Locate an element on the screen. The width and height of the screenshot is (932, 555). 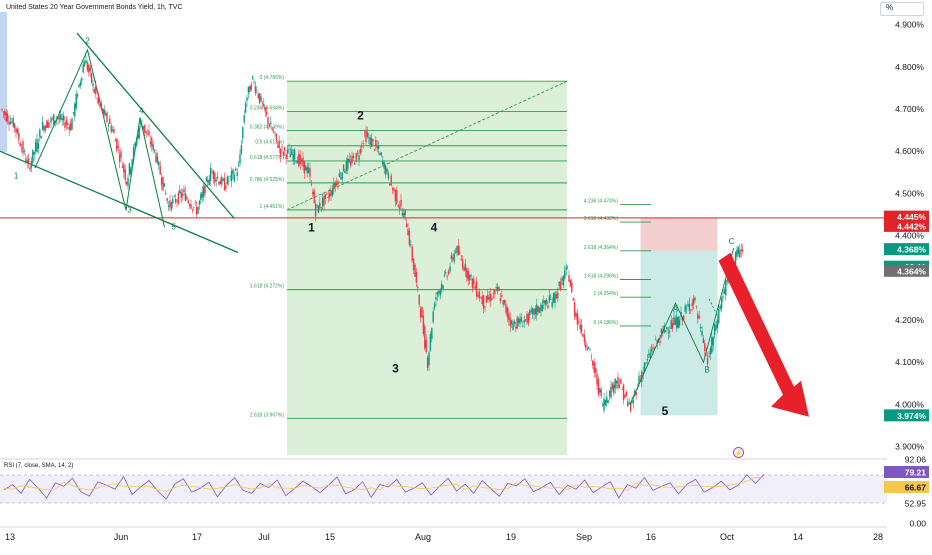
price-badge is located at coordinates (906, 216).